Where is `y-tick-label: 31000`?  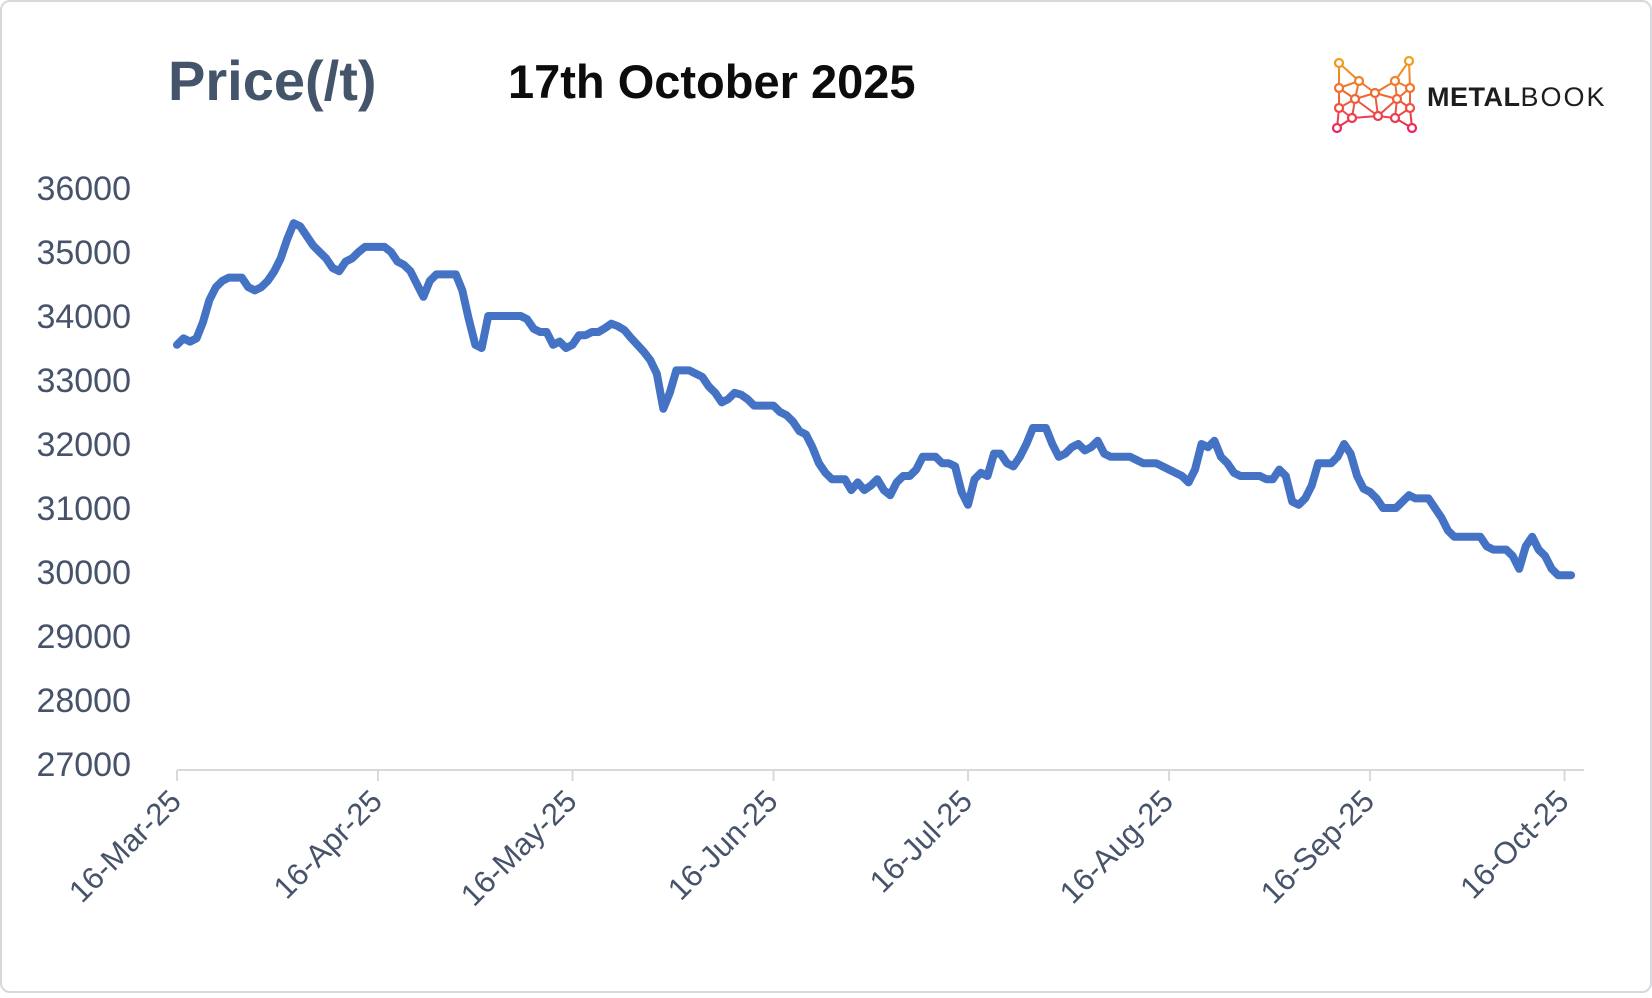 y-tick-label: 31000 is located at coordinates (83, 509).